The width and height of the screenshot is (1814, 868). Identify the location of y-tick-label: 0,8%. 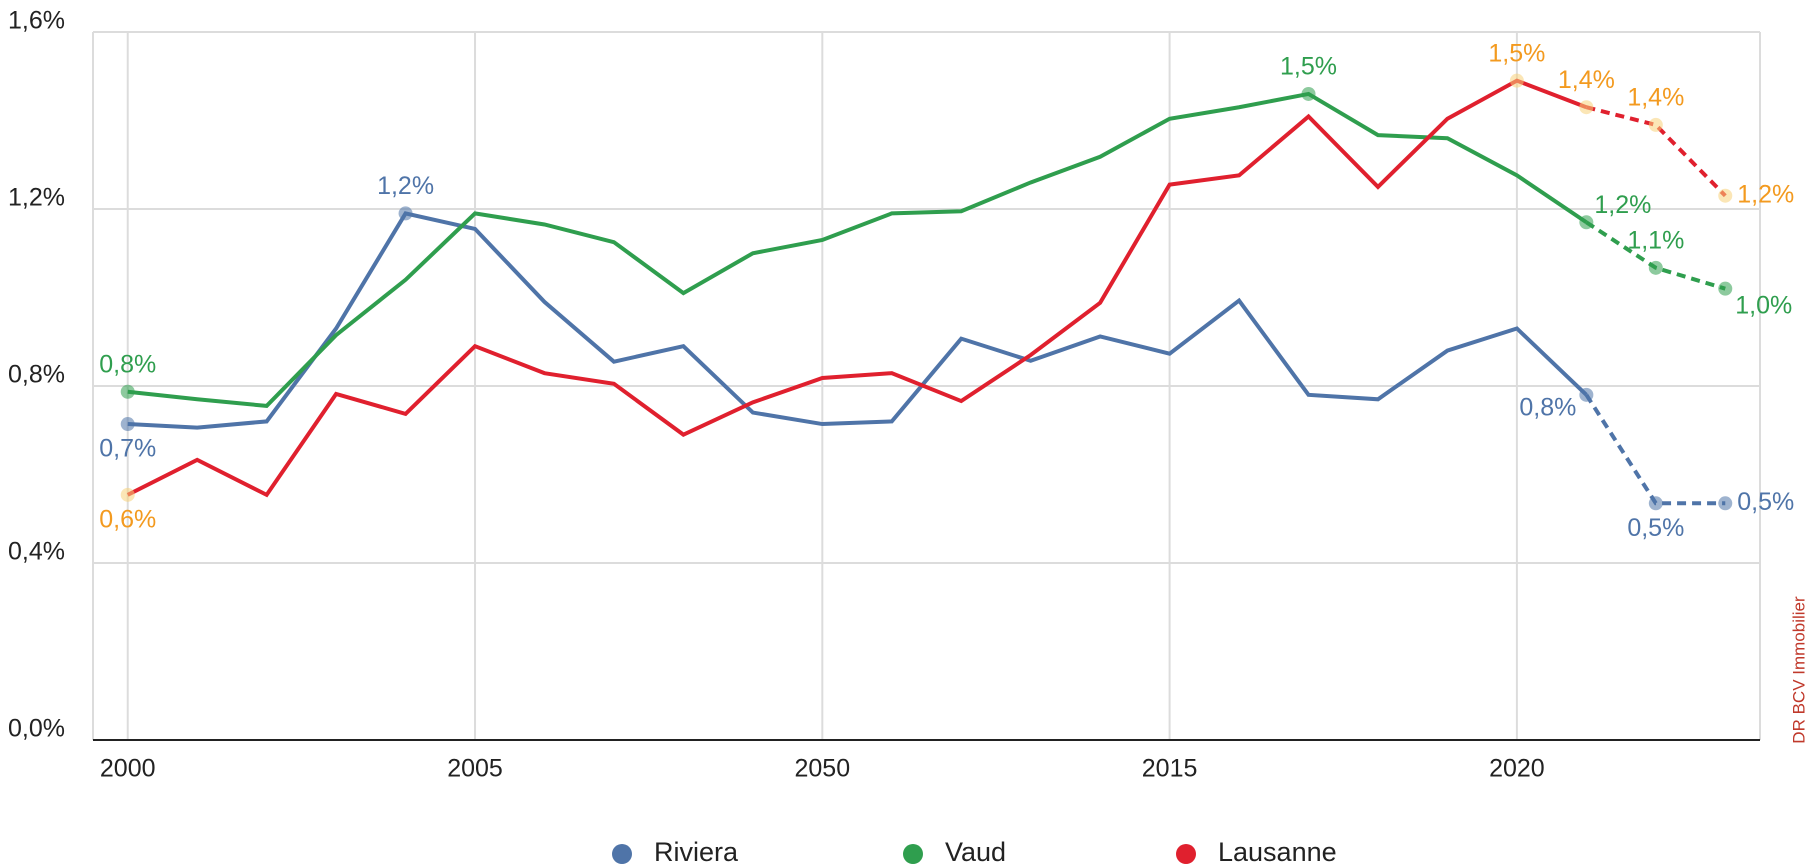
(36, 375).